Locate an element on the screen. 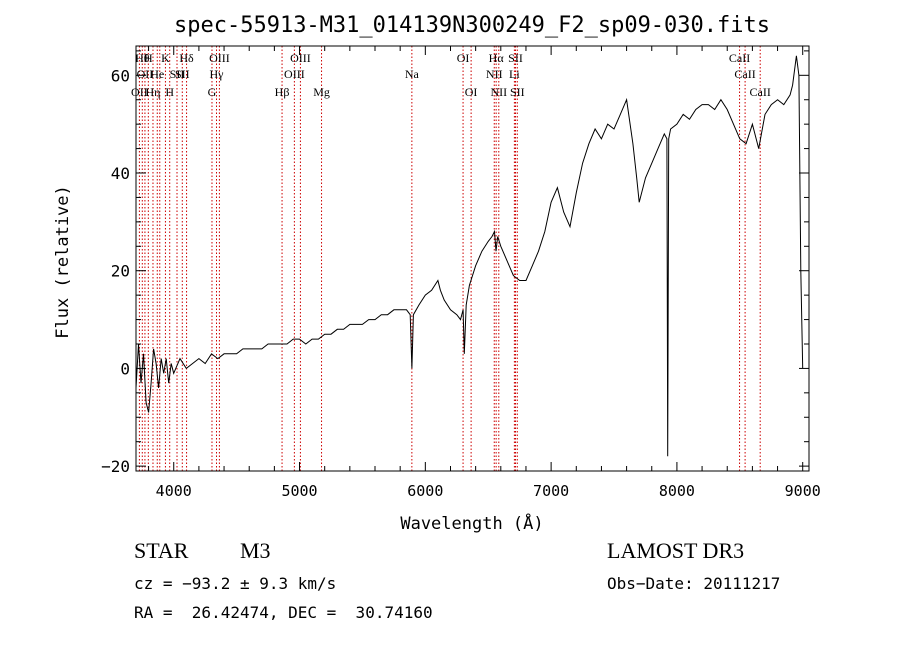  line-marker-label: Mg is located at coordinates (321, 92).